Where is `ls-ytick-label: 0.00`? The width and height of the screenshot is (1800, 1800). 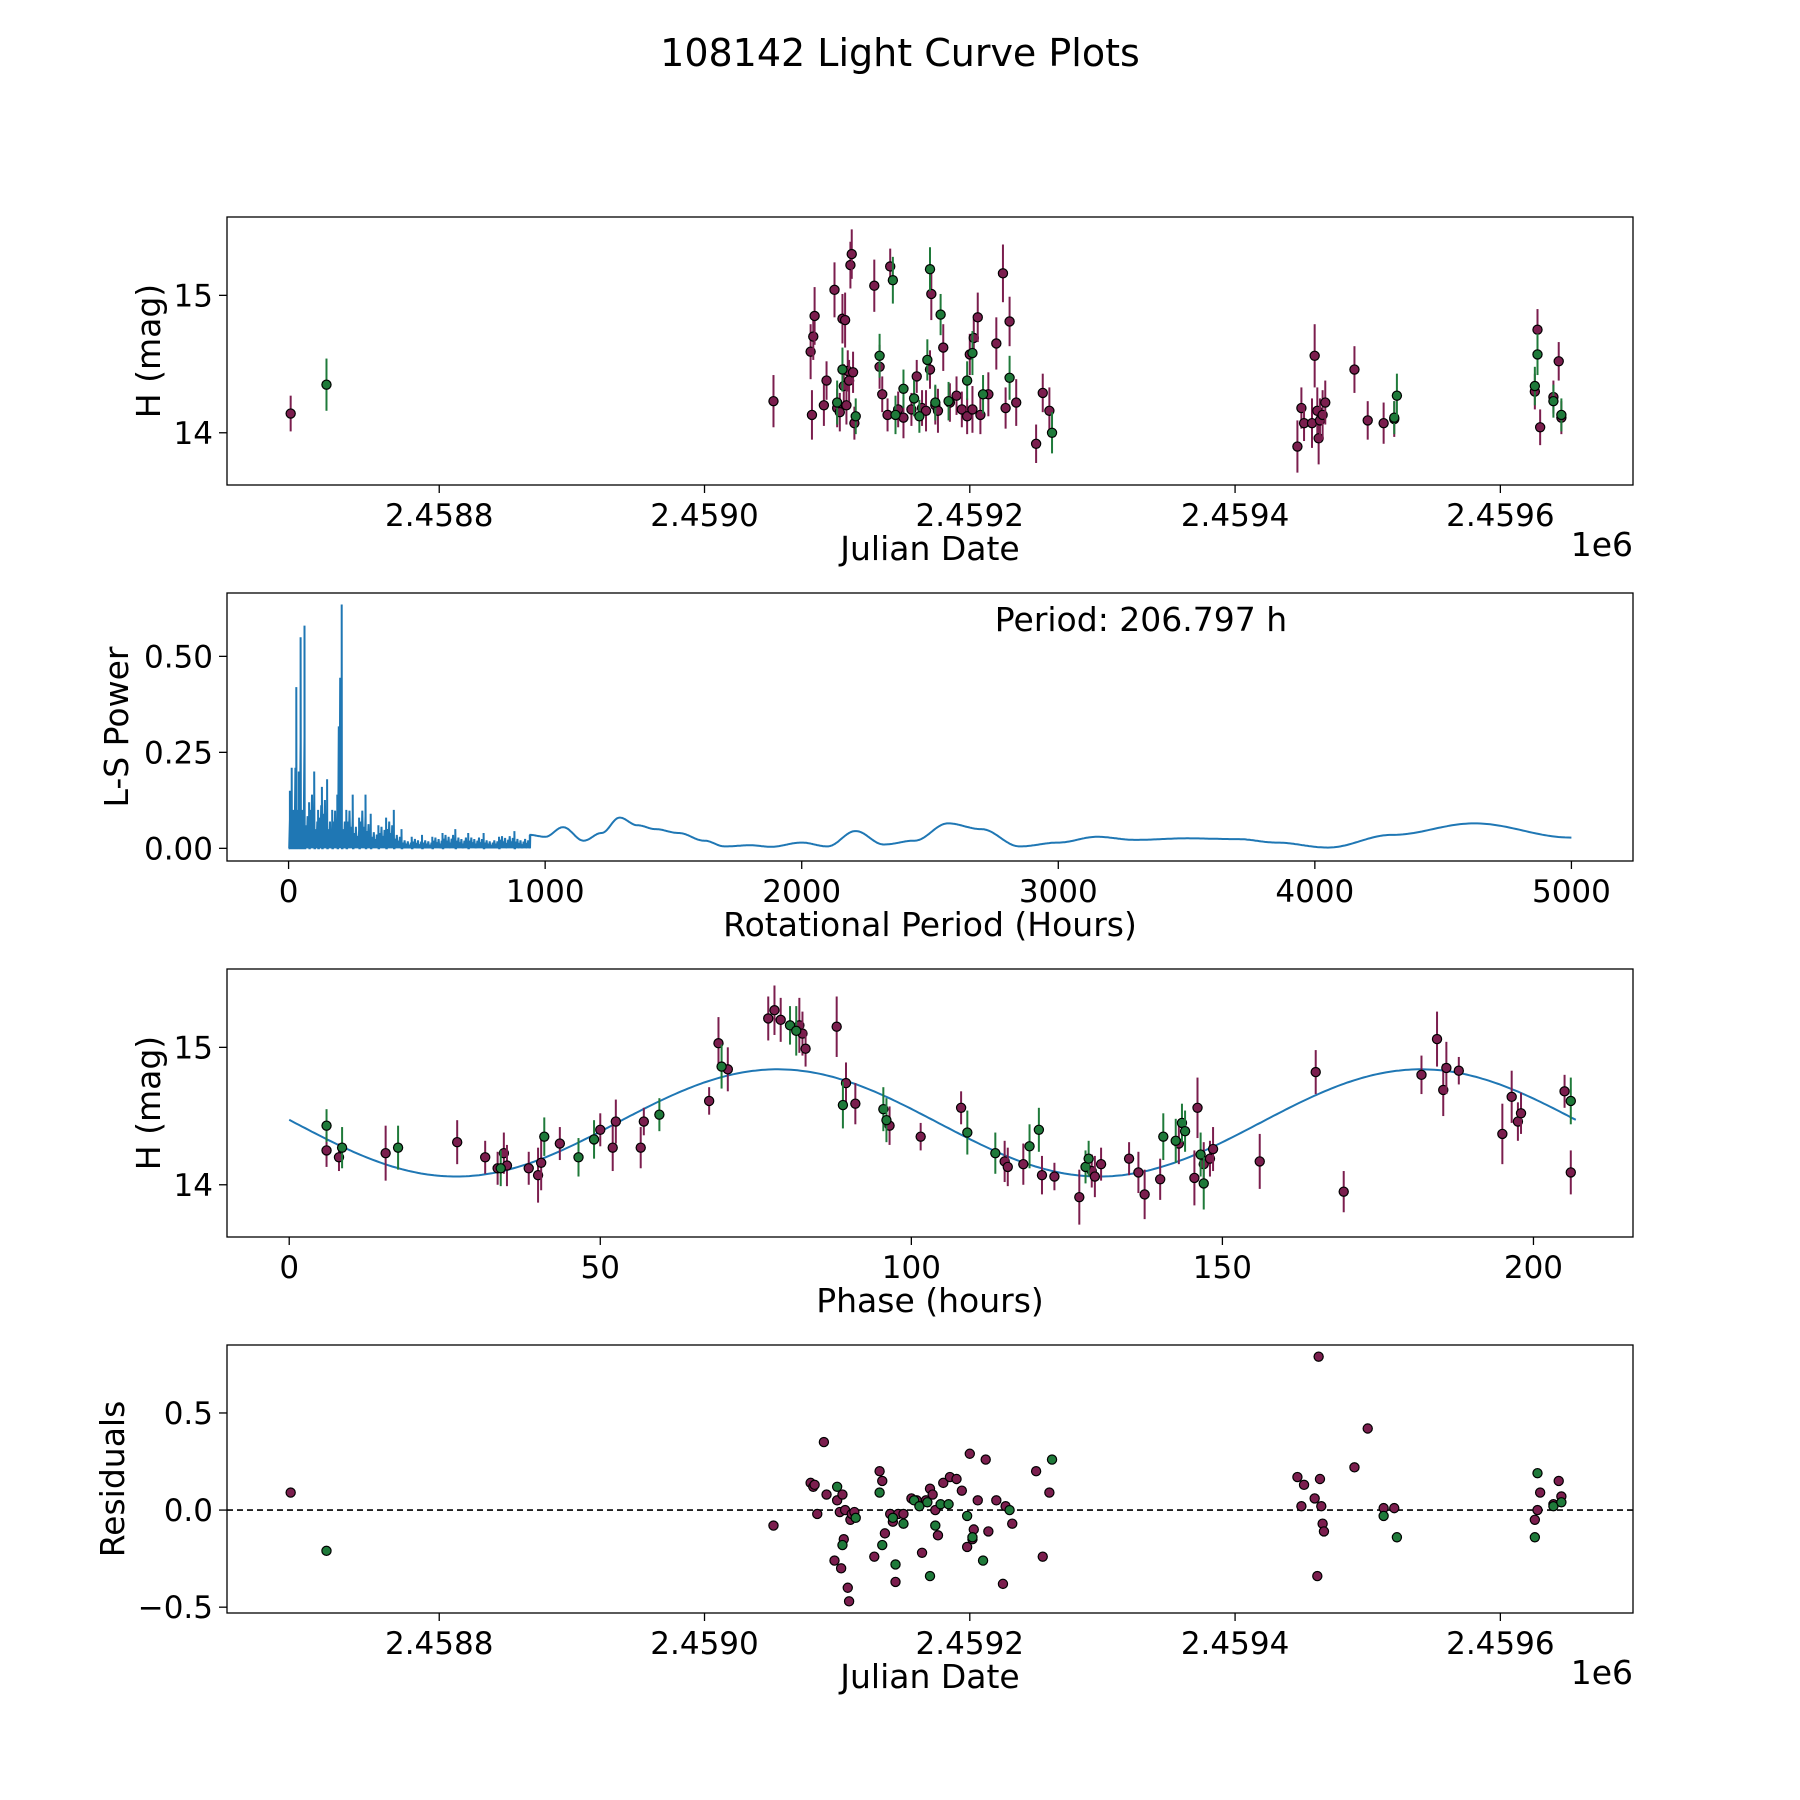 ls-ytick-label: 0.00 is located at coordinates (178, 849).